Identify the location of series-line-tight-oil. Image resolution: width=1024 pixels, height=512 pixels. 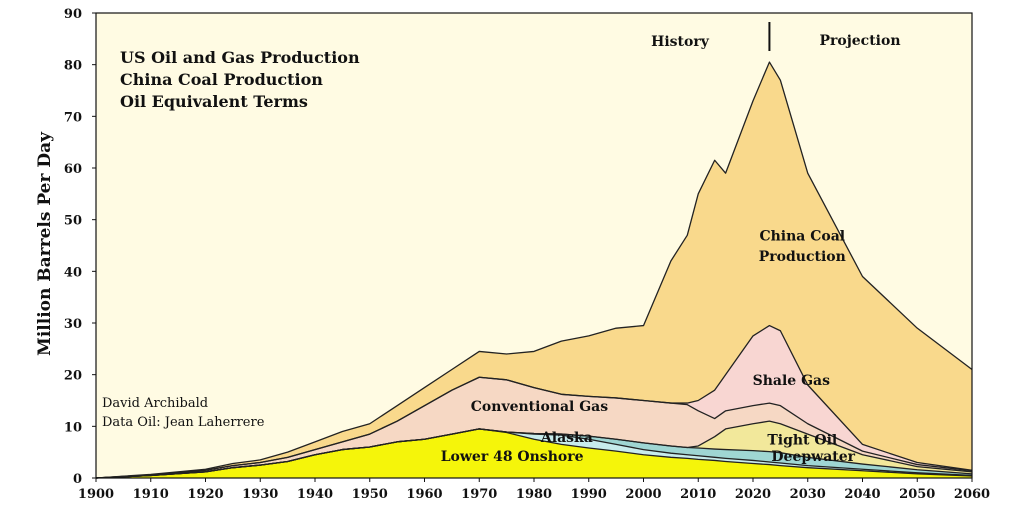
(534, 449).